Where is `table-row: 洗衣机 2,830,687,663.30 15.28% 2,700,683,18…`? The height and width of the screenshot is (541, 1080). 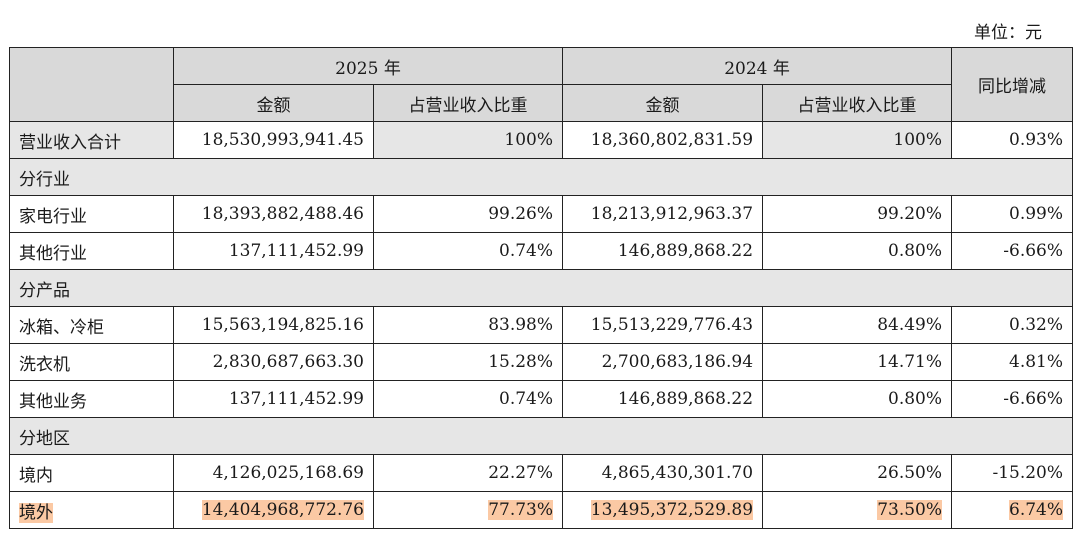 table-row: 洗衣机 2,830,687,663.30 15.28% 2,700,683,18… is located at coordinates (541, 362).